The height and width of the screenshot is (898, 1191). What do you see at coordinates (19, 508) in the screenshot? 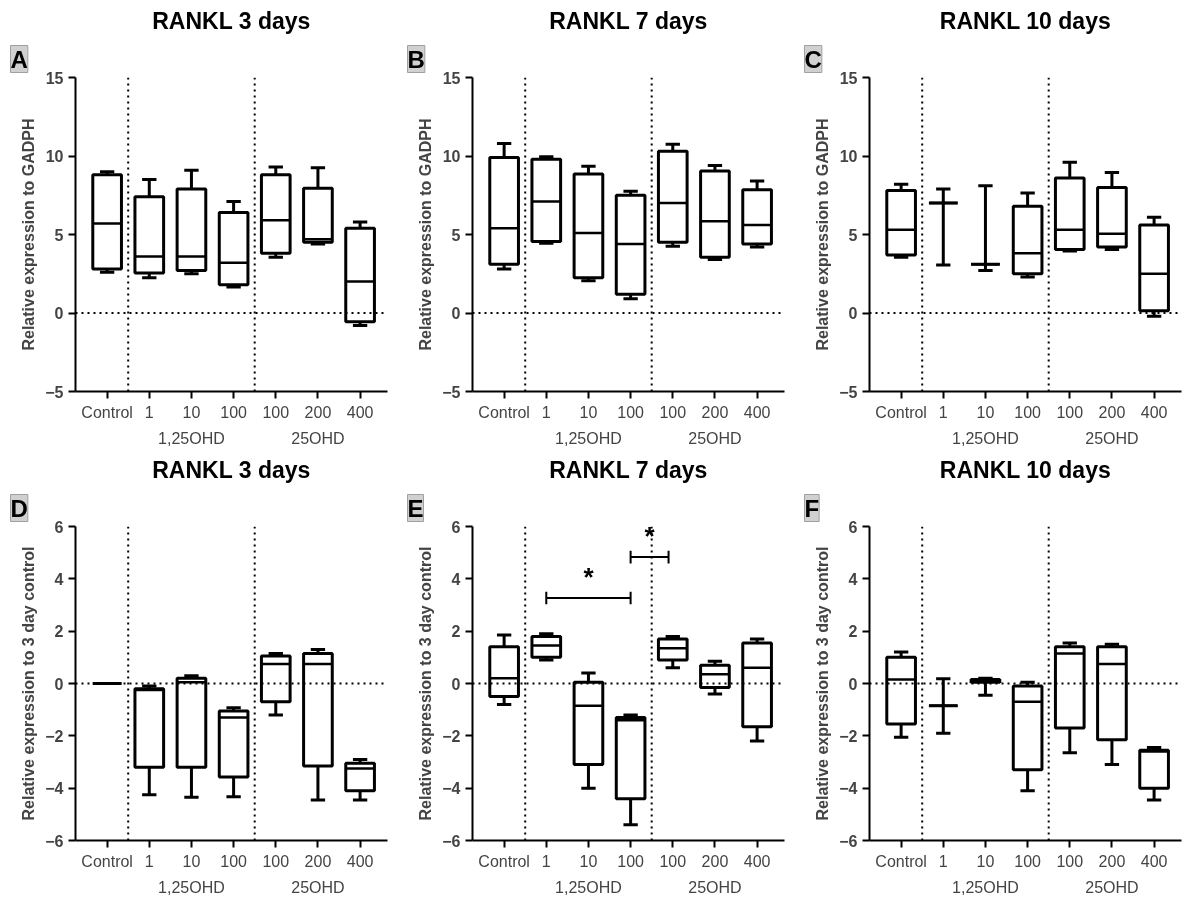
I see `text: D` at bounding box center [19, 508].